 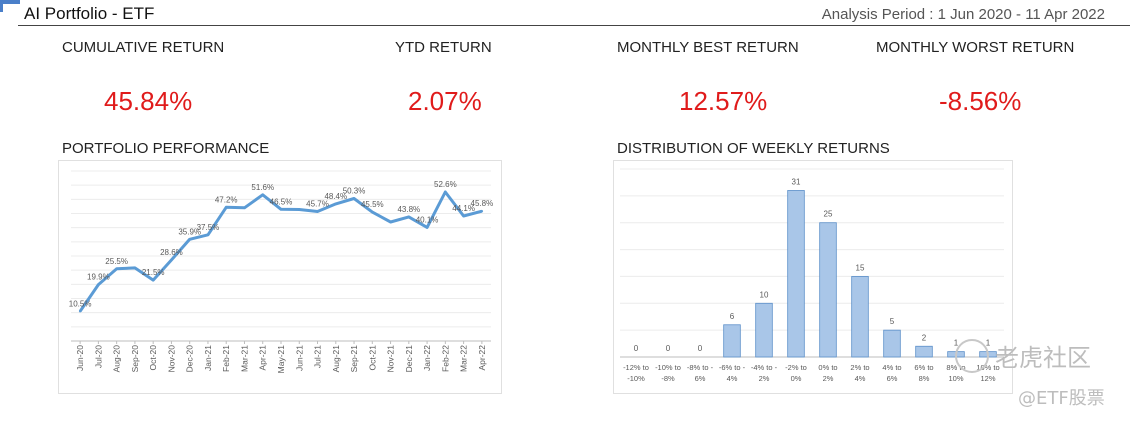 What do you see at coordinates (317, 204) in the screenshot?
I see `performance-data-label: 45.7%` at bounding box center [317, 204].